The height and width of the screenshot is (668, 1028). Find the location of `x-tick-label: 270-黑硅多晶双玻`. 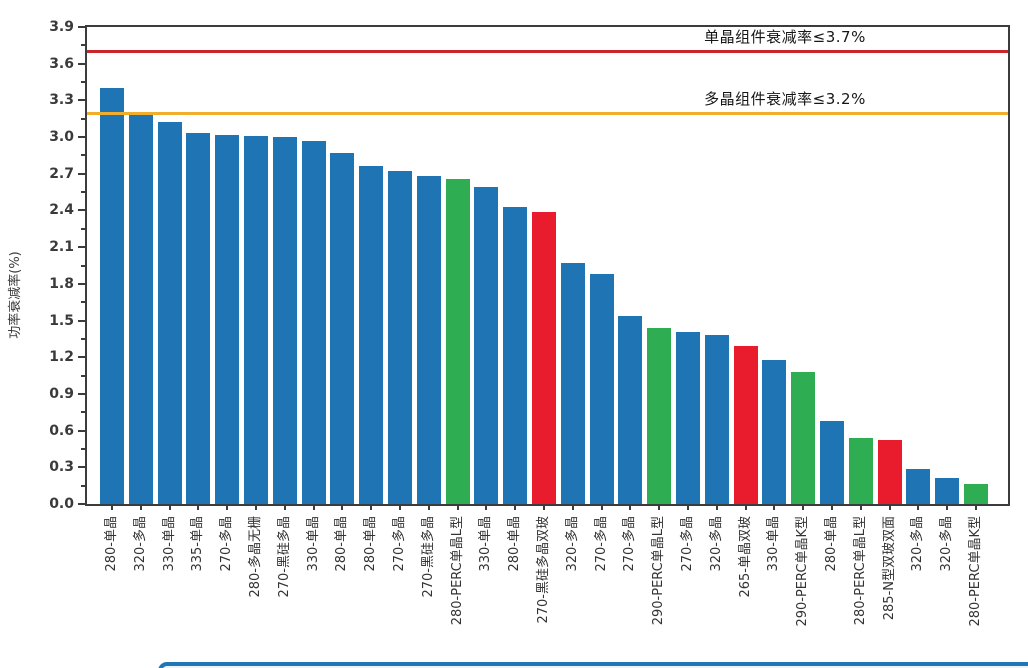

x-tick-label: 270-黑硅多晶双玻 is located at coordinates (543, 570).